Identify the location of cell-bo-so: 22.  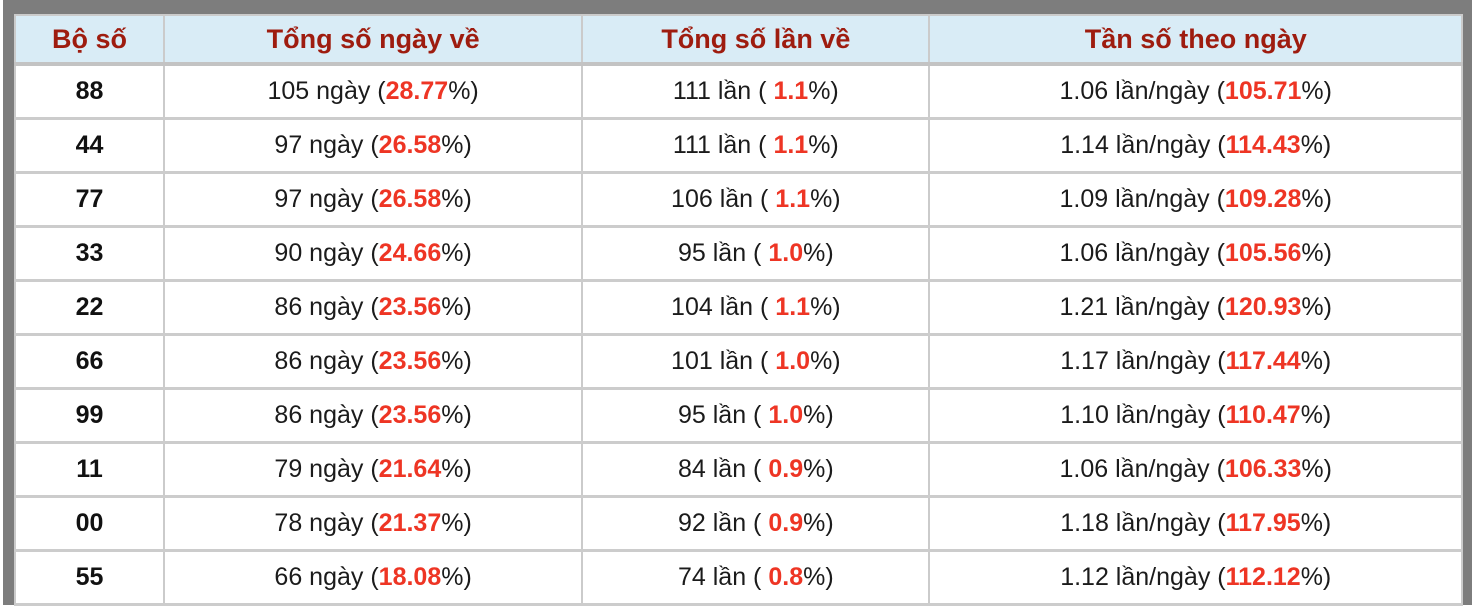
(89, 307).